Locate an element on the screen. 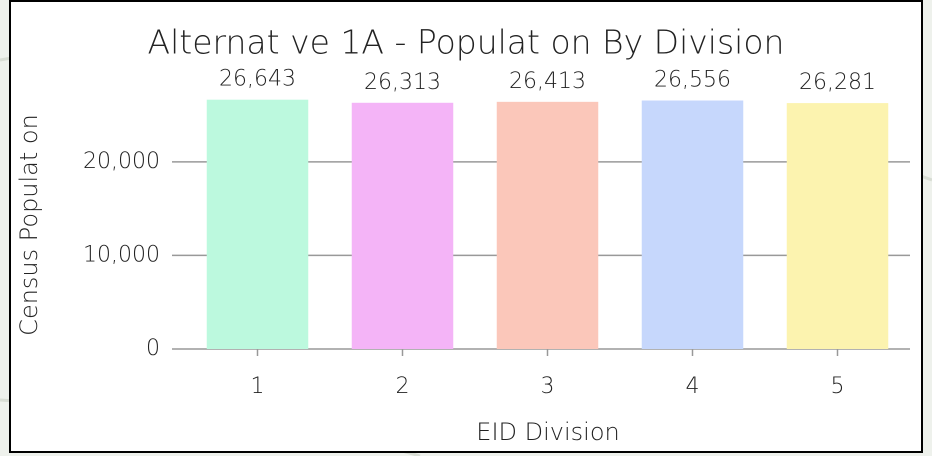 The width and height of the screenshot is (932, 456). data-label: 26,313 is located at coordinates (402, 82).